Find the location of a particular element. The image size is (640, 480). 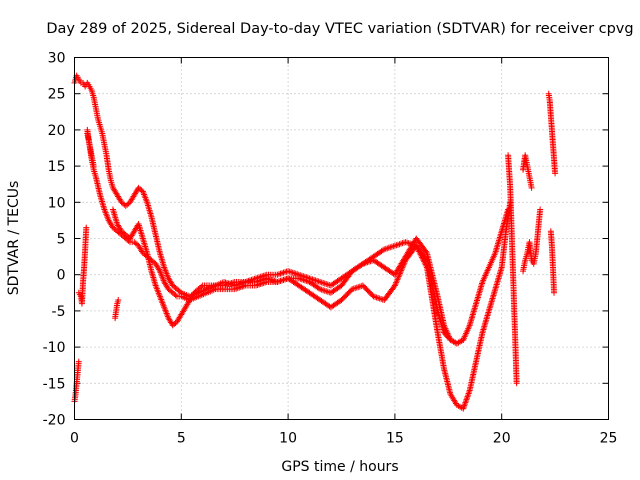

x-tick-label: 10 is located at coordinates (288, 439).